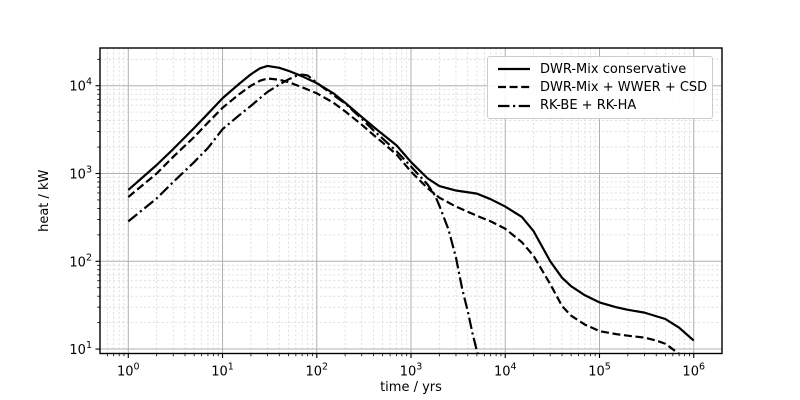 Image resolution: width=800 pixels, height=400 pixels. What do you see at coordinates (599, 371) in the screenshot?
I see `tick-label: 10⁵` at bounding box center [599, 371].